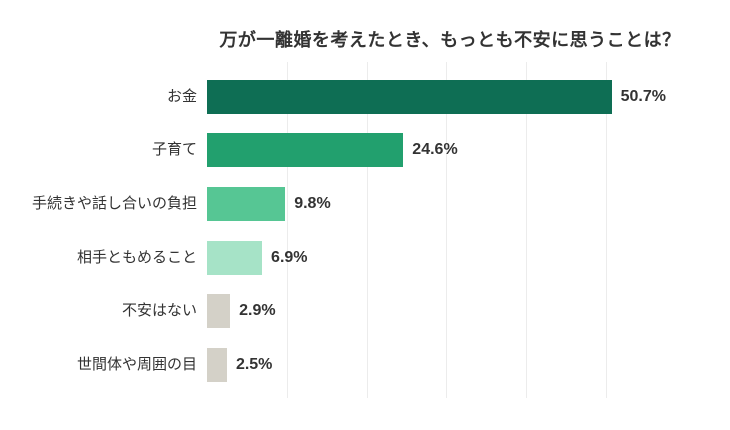  I want to click on category-label: 手続きや話し合いの負担, so click(114, 203).